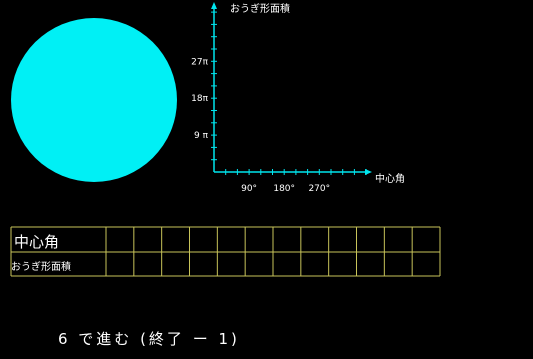 This screenshot has width=533, height=359. What do you see at coordinates (249, 189) in the screenshot?
I see `x-tick-label-90: 90°` at bounding box center [249, 189].